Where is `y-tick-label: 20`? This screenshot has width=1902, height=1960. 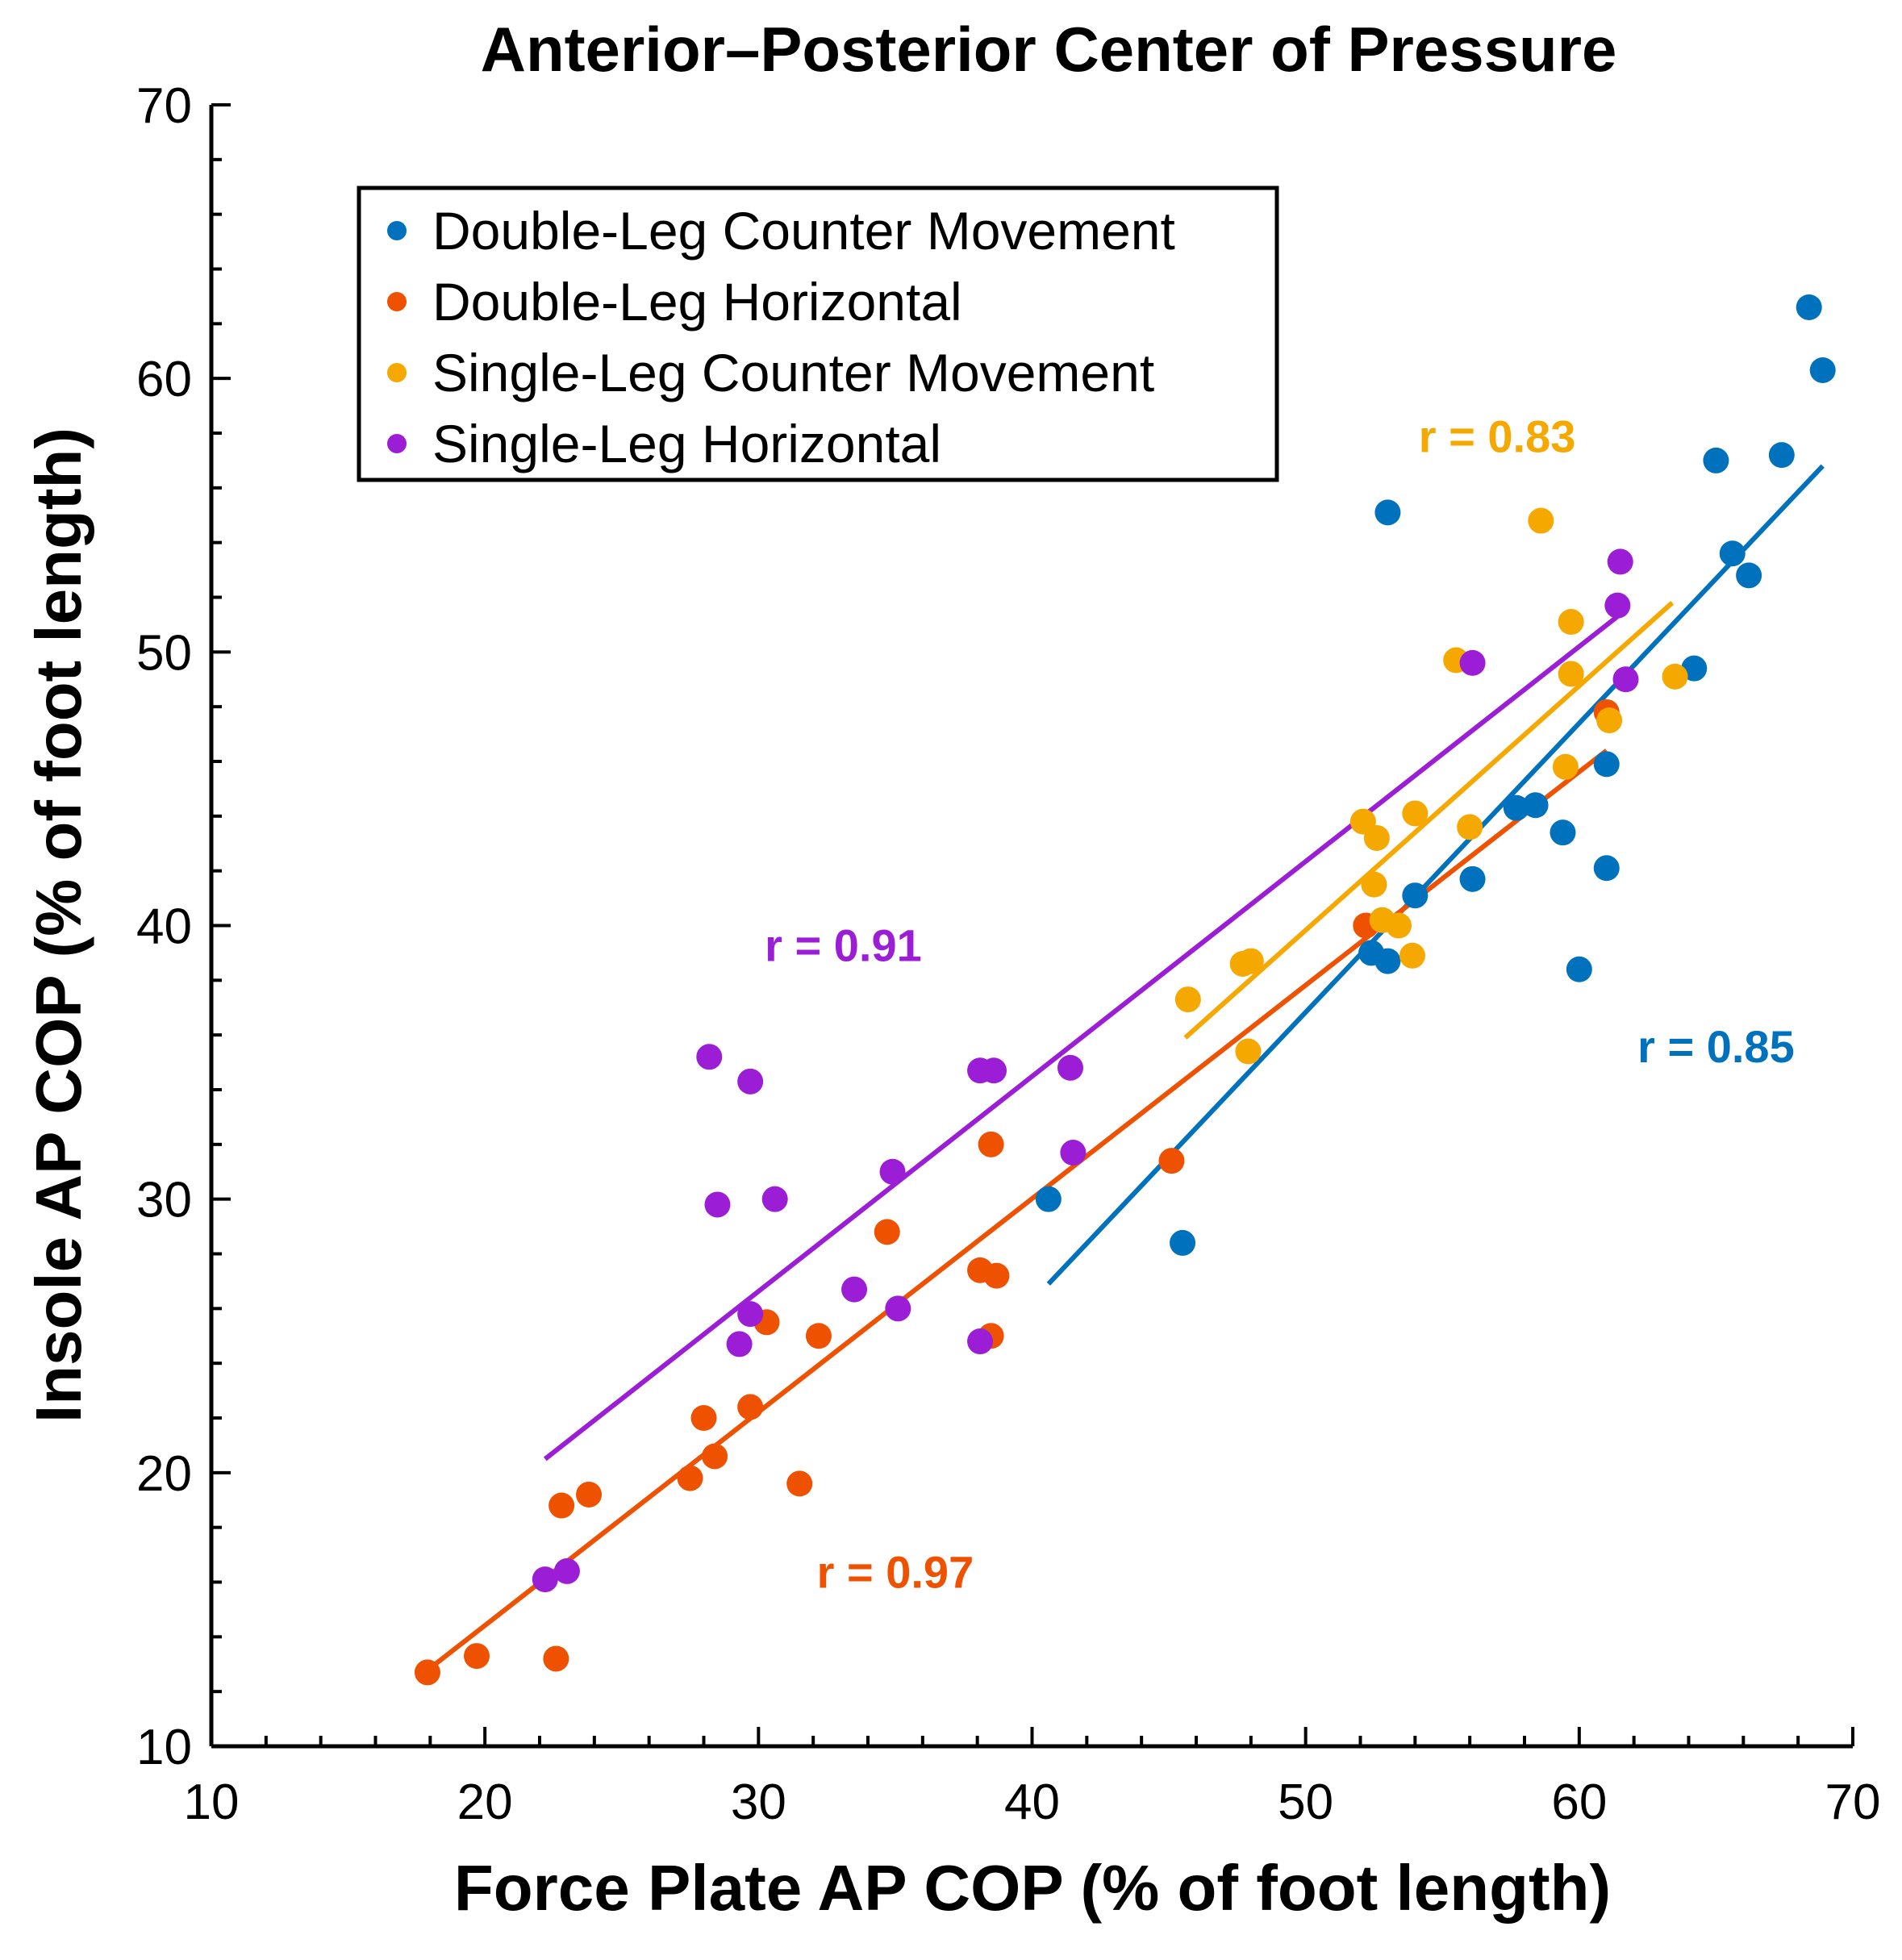
y-tick-label: 20 is located at coordinates (164, 1474).